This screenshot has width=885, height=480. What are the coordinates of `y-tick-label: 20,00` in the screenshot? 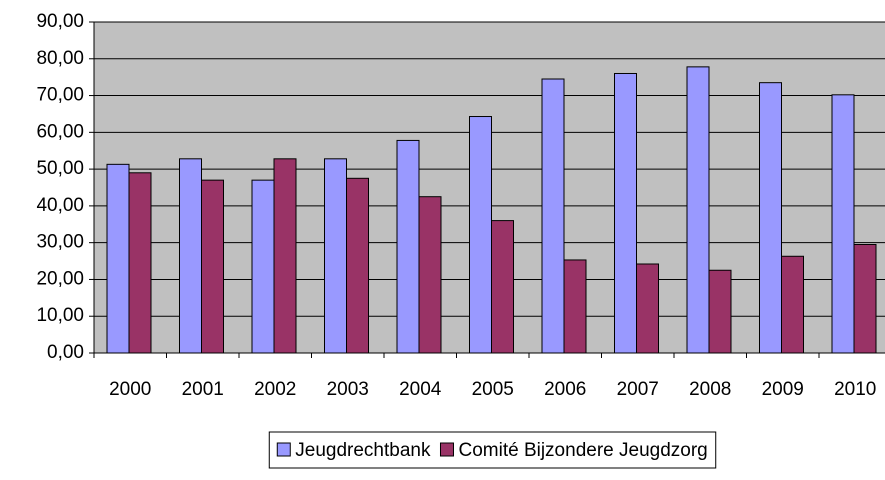 It's located at (60, 278).